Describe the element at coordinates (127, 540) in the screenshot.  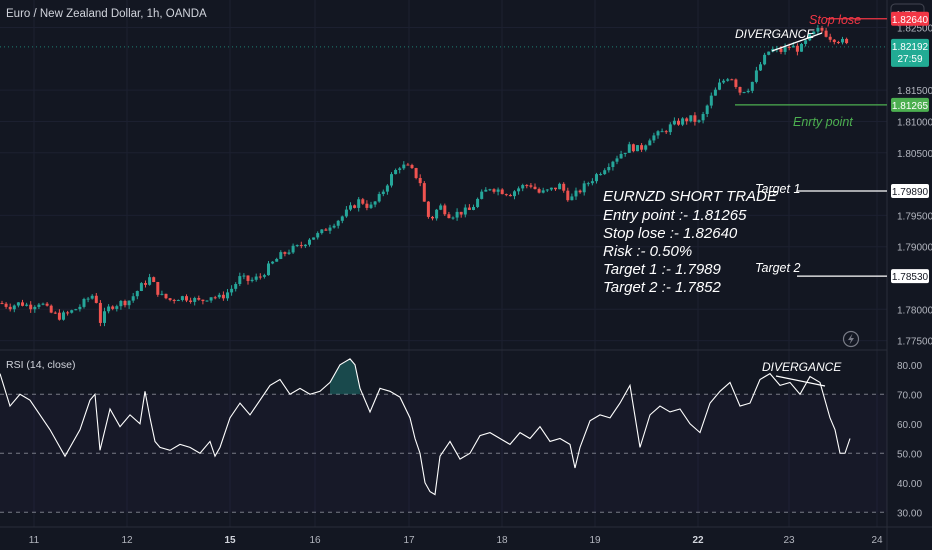
I see `time-tick-label: 12` at that location.